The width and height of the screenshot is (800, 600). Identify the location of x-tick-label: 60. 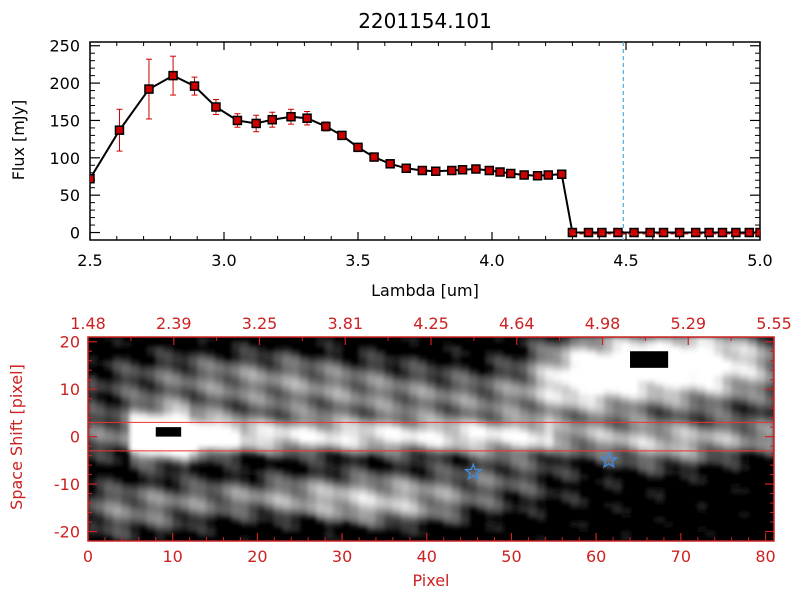
(596, 556).